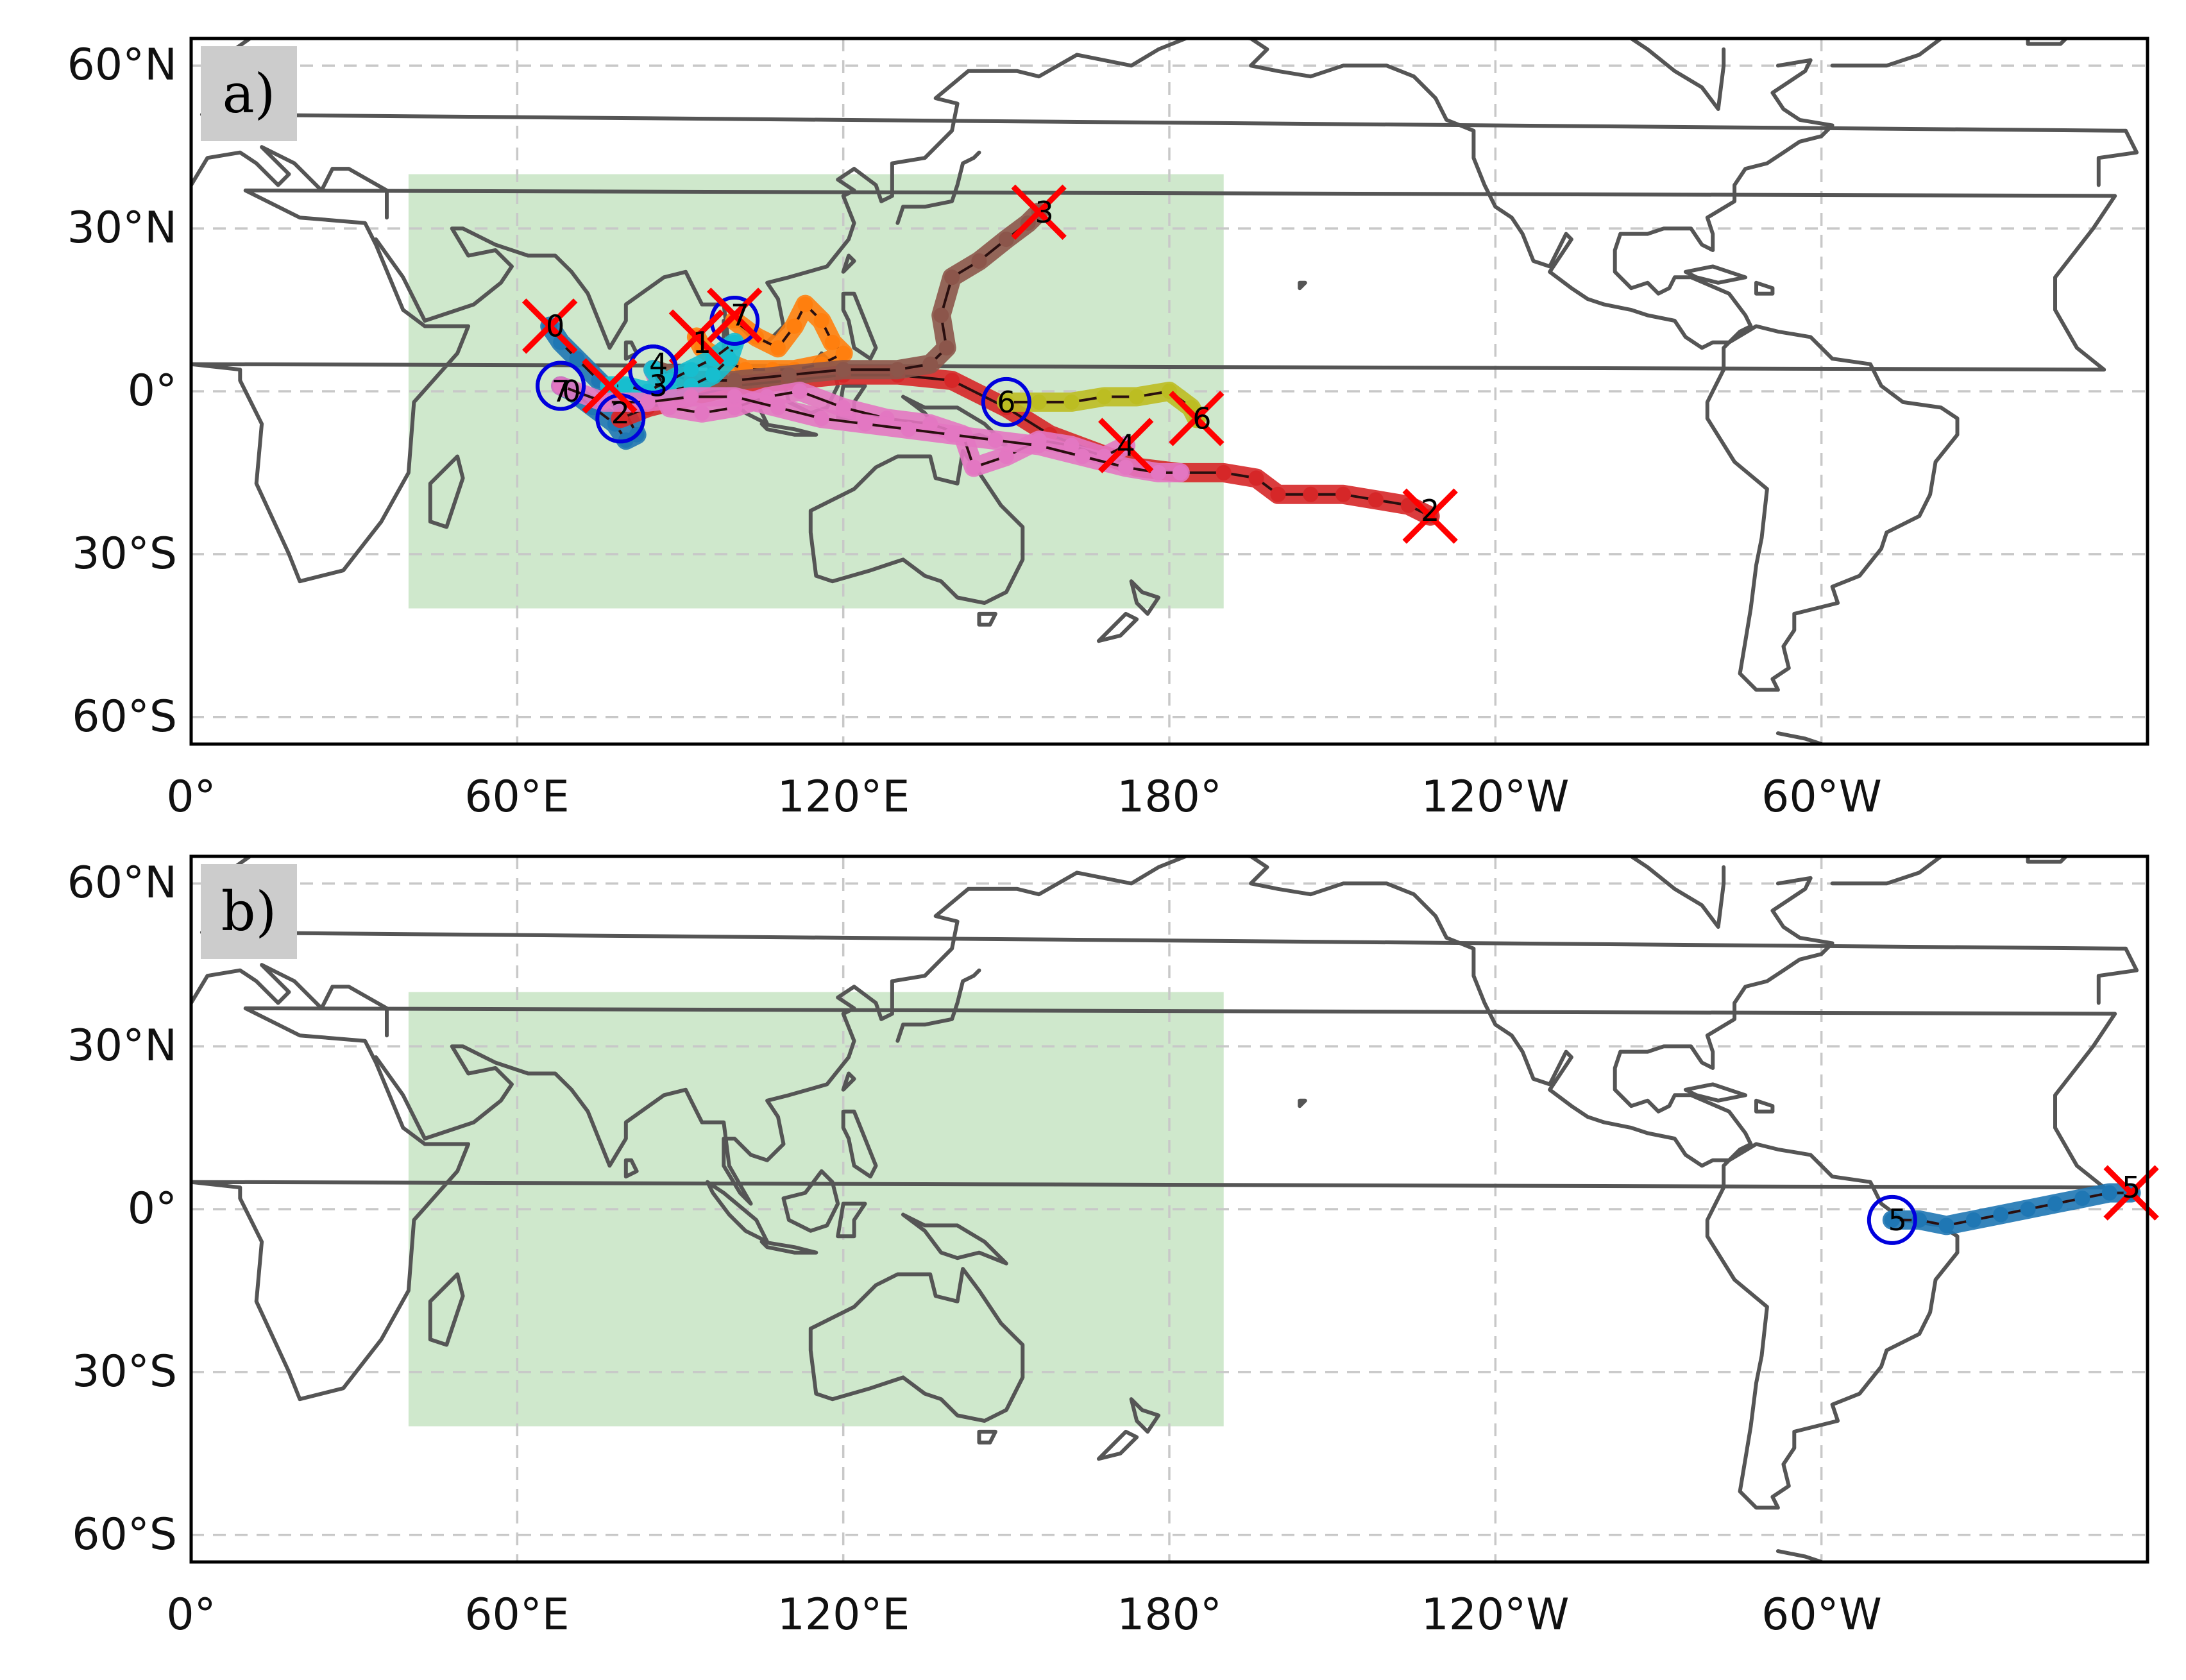 This screenshot has height=1680, width=2186. Describe the element at coordinates (844, 1615) in the screenshot. I see `x-tick-label: 120°E` at that location.